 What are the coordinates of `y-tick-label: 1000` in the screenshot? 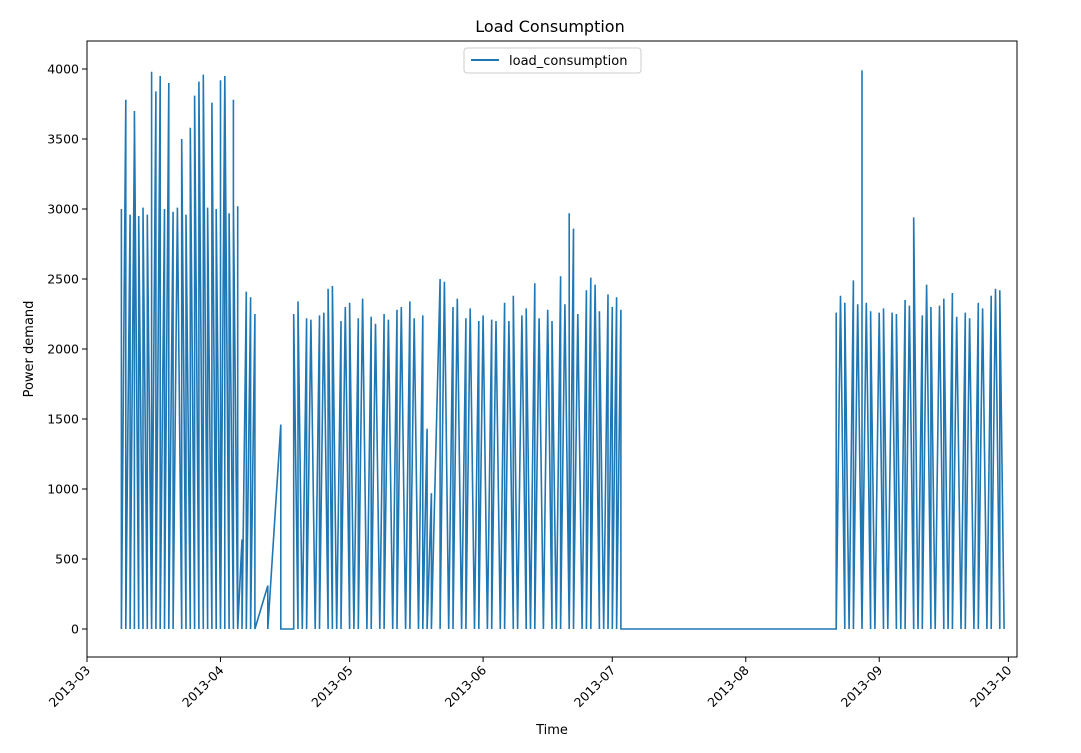 It's located at (63, 489).